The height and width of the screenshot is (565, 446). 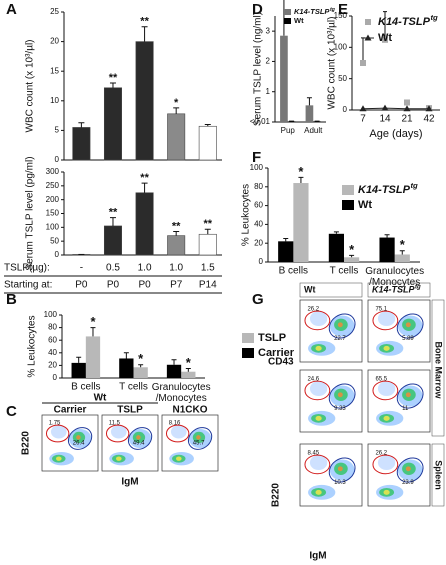 I want to click on x-tick-label: T cells, so click(x=133, y=387).